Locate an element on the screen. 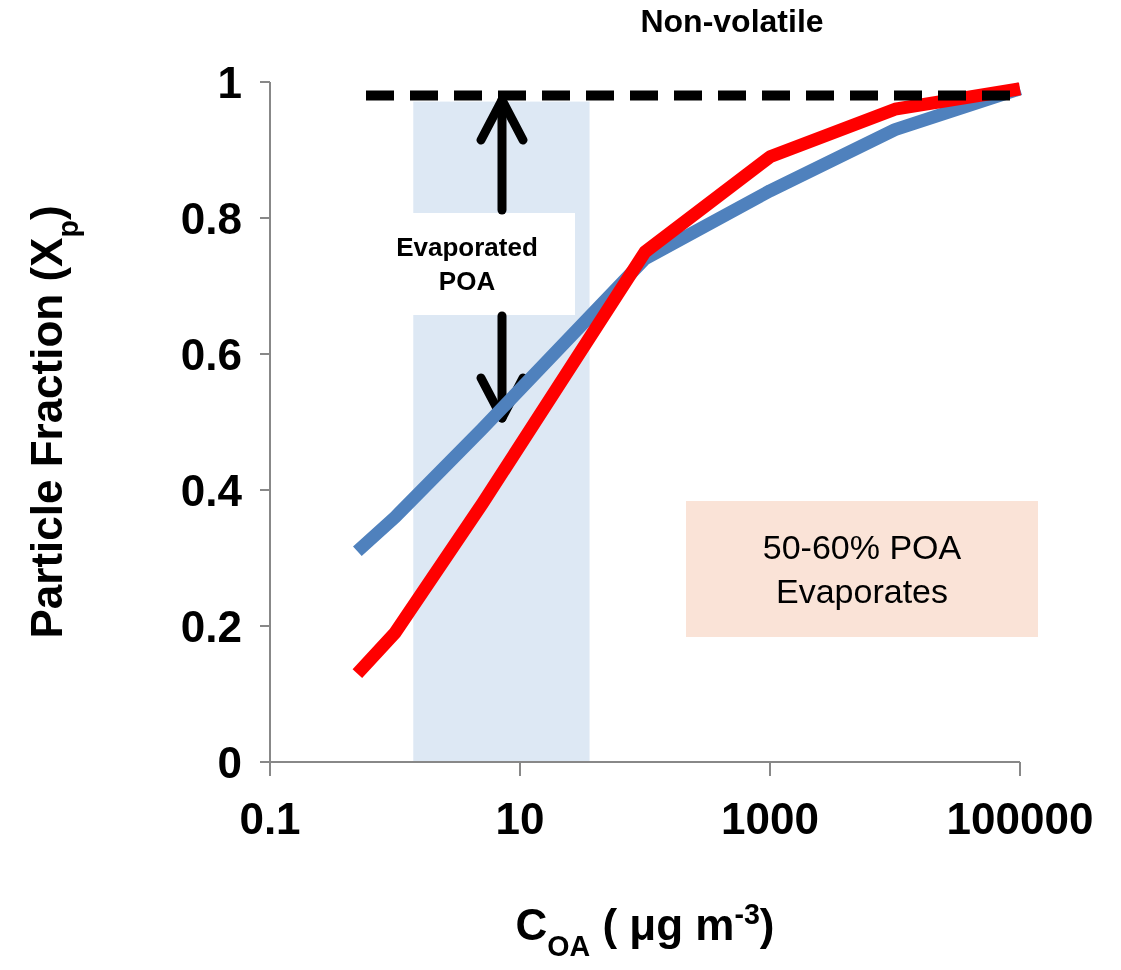  annotation: 50-60% POA Evaporates is located at coordinates (862, 569).